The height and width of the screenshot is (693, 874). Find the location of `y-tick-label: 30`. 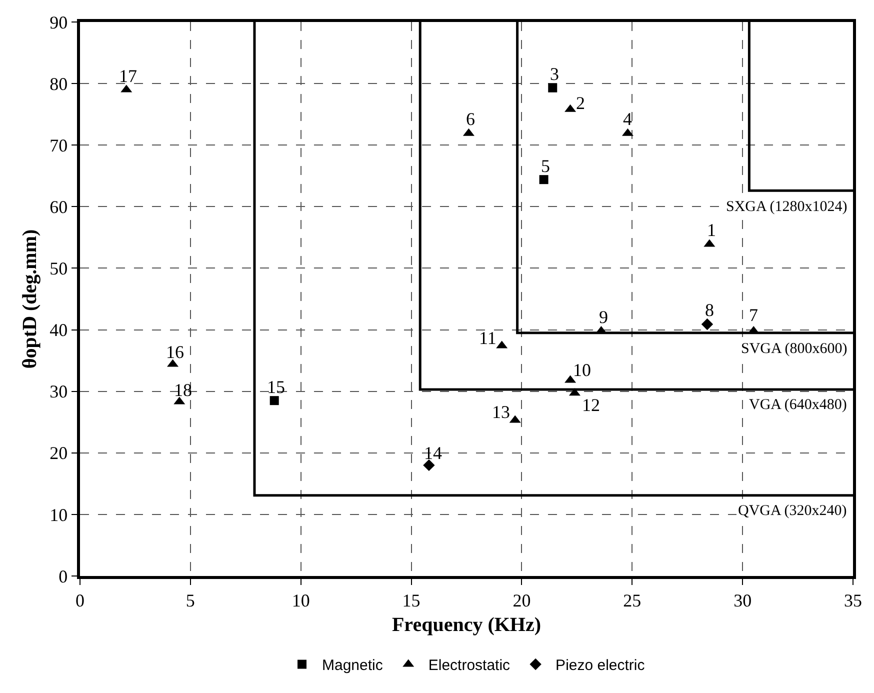

y-tick-label: 30 is located at coordinates (59, 392).